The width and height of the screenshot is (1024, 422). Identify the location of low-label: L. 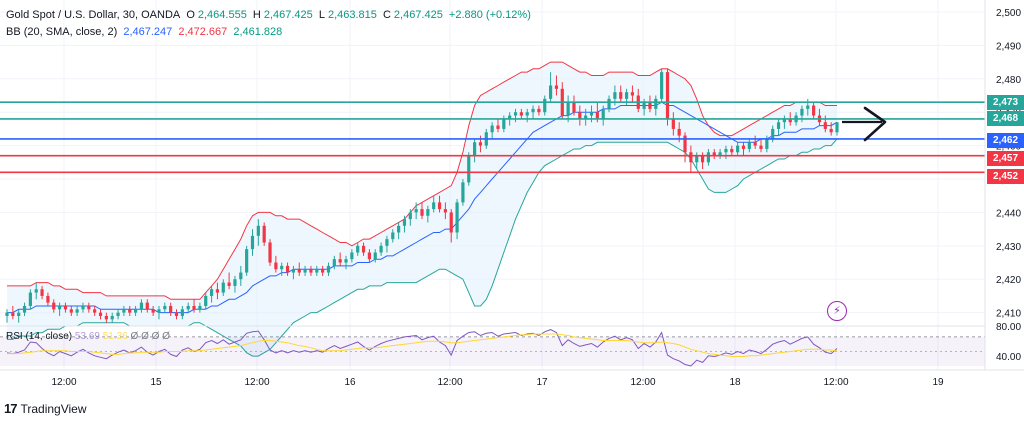
(321, 15).